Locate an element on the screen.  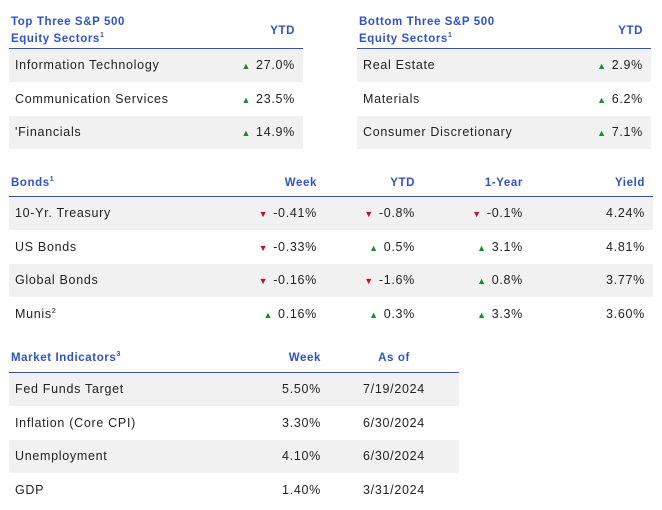
change-value: 3.3% is located at coordinates (507, 313).